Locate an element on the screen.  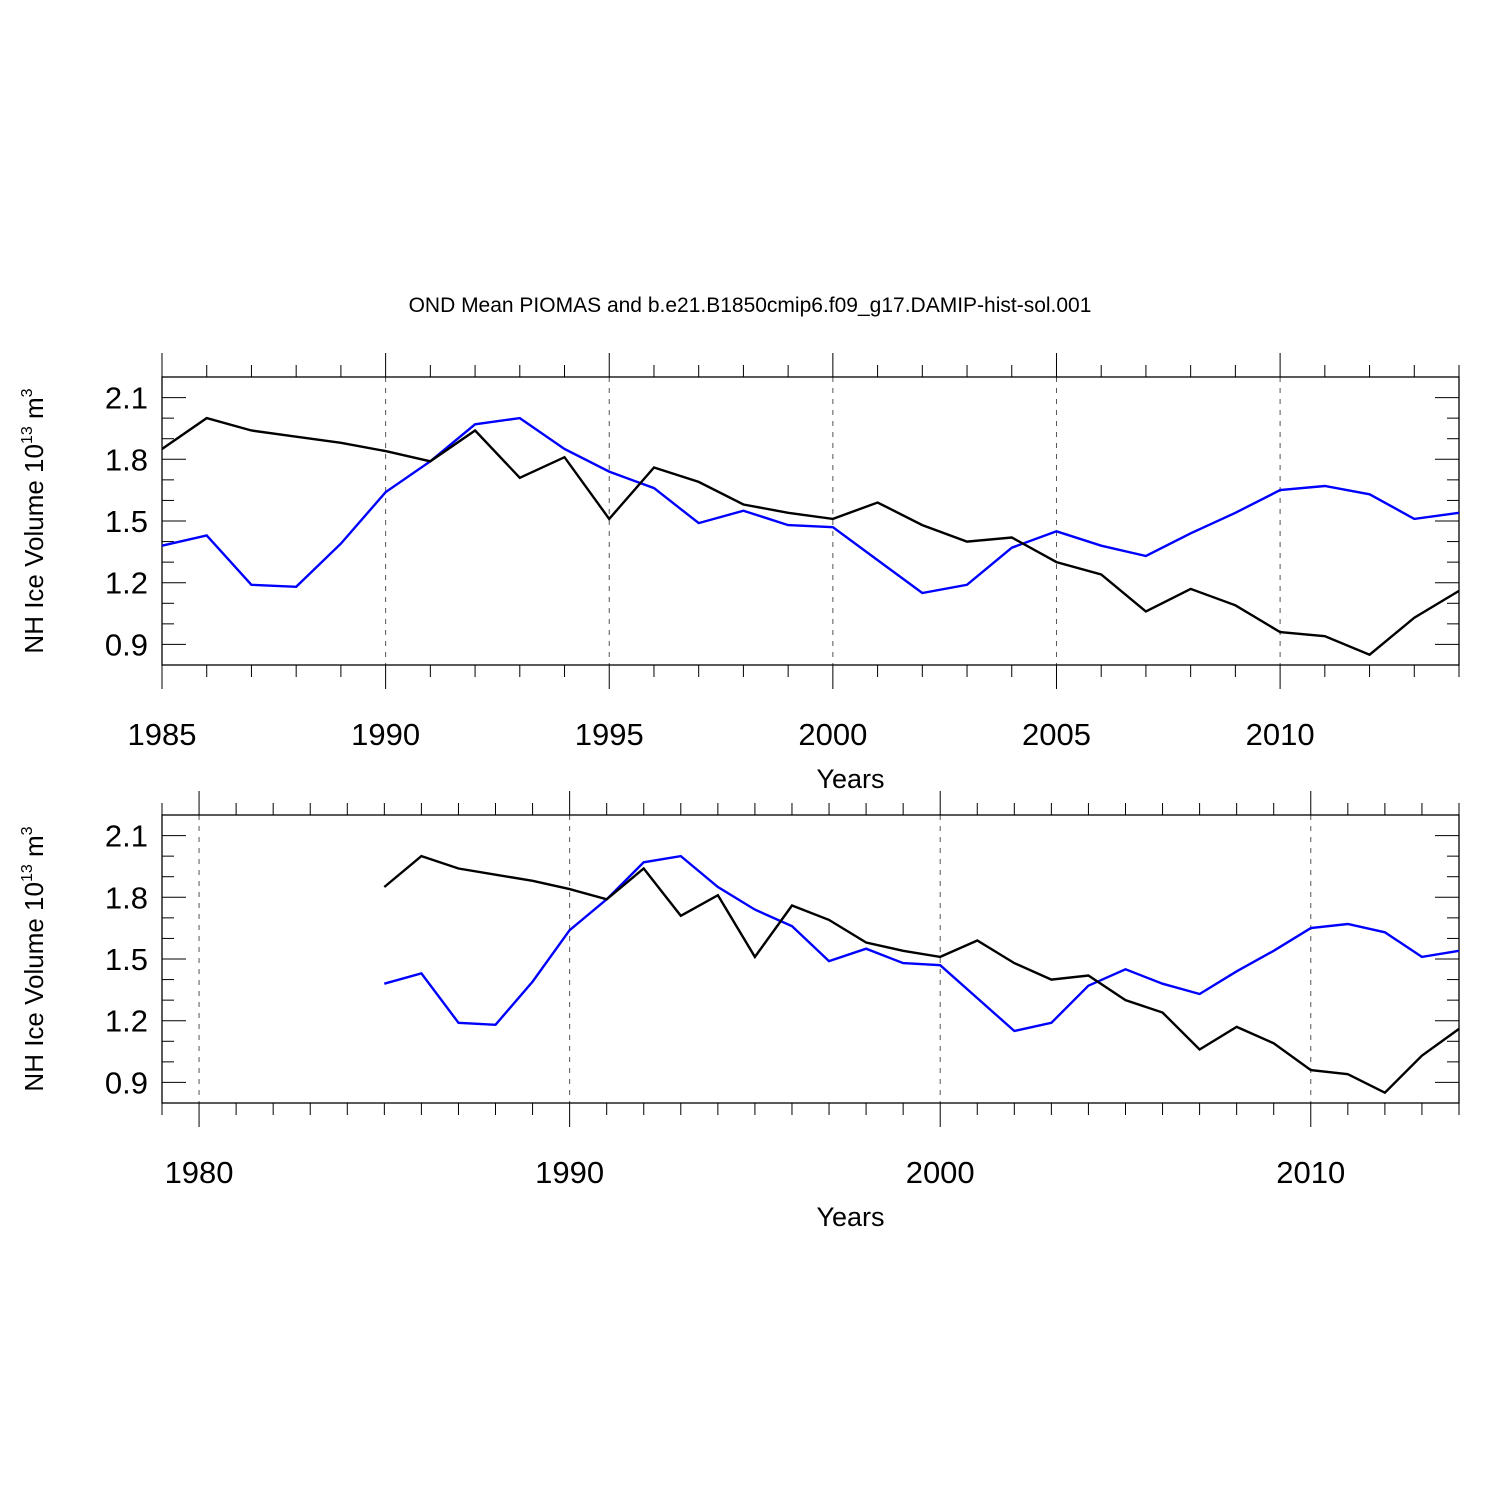
top-ytick-label-2.1: 2.1 is located at coordinates (126, 398).